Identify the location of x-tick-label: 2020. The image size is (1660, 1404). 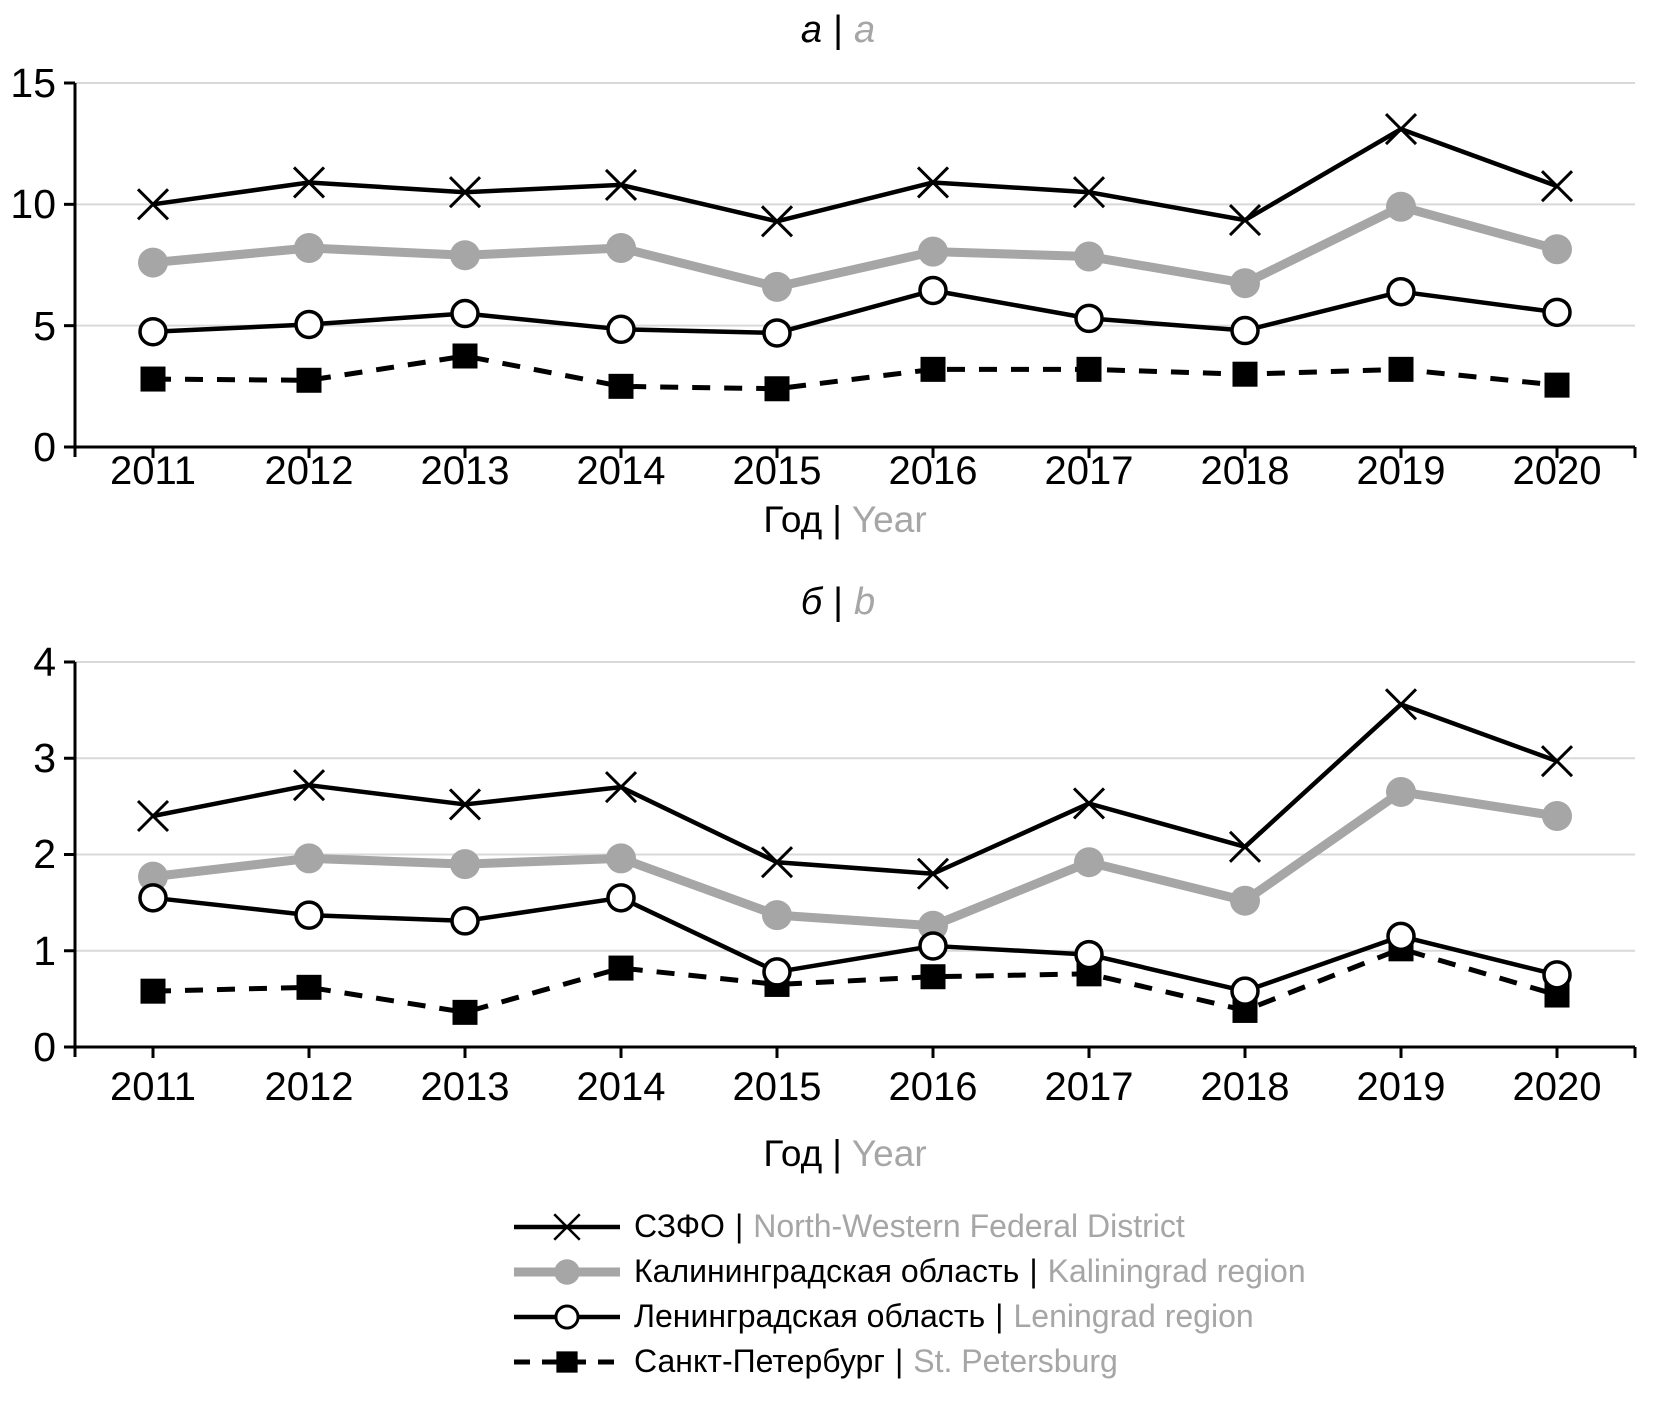
(1557, 1087).